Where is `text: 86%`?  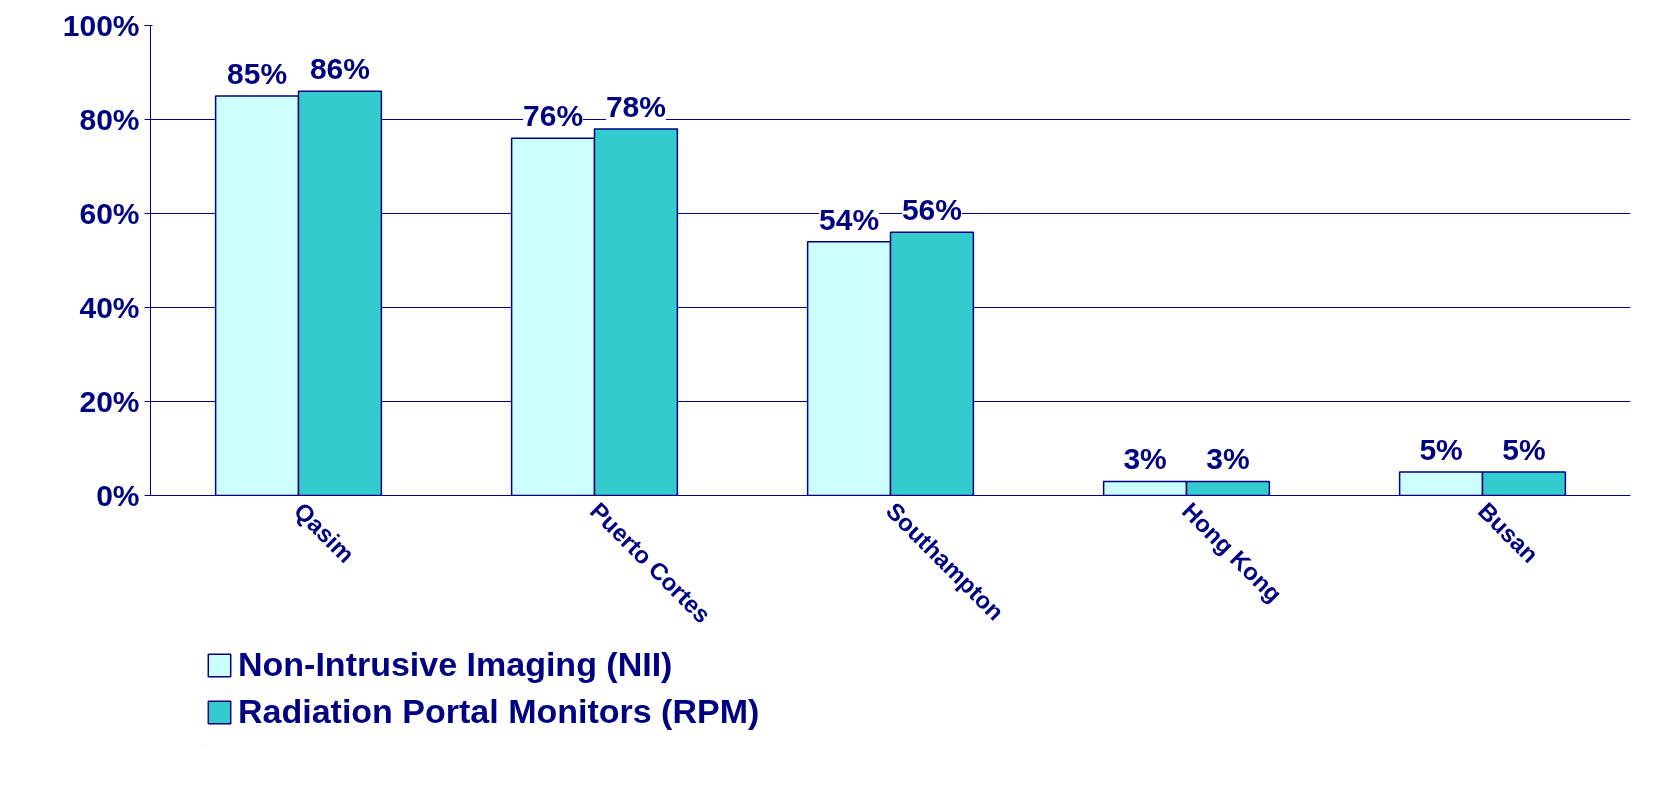
text: 86% is located at coordinates (339, 69).